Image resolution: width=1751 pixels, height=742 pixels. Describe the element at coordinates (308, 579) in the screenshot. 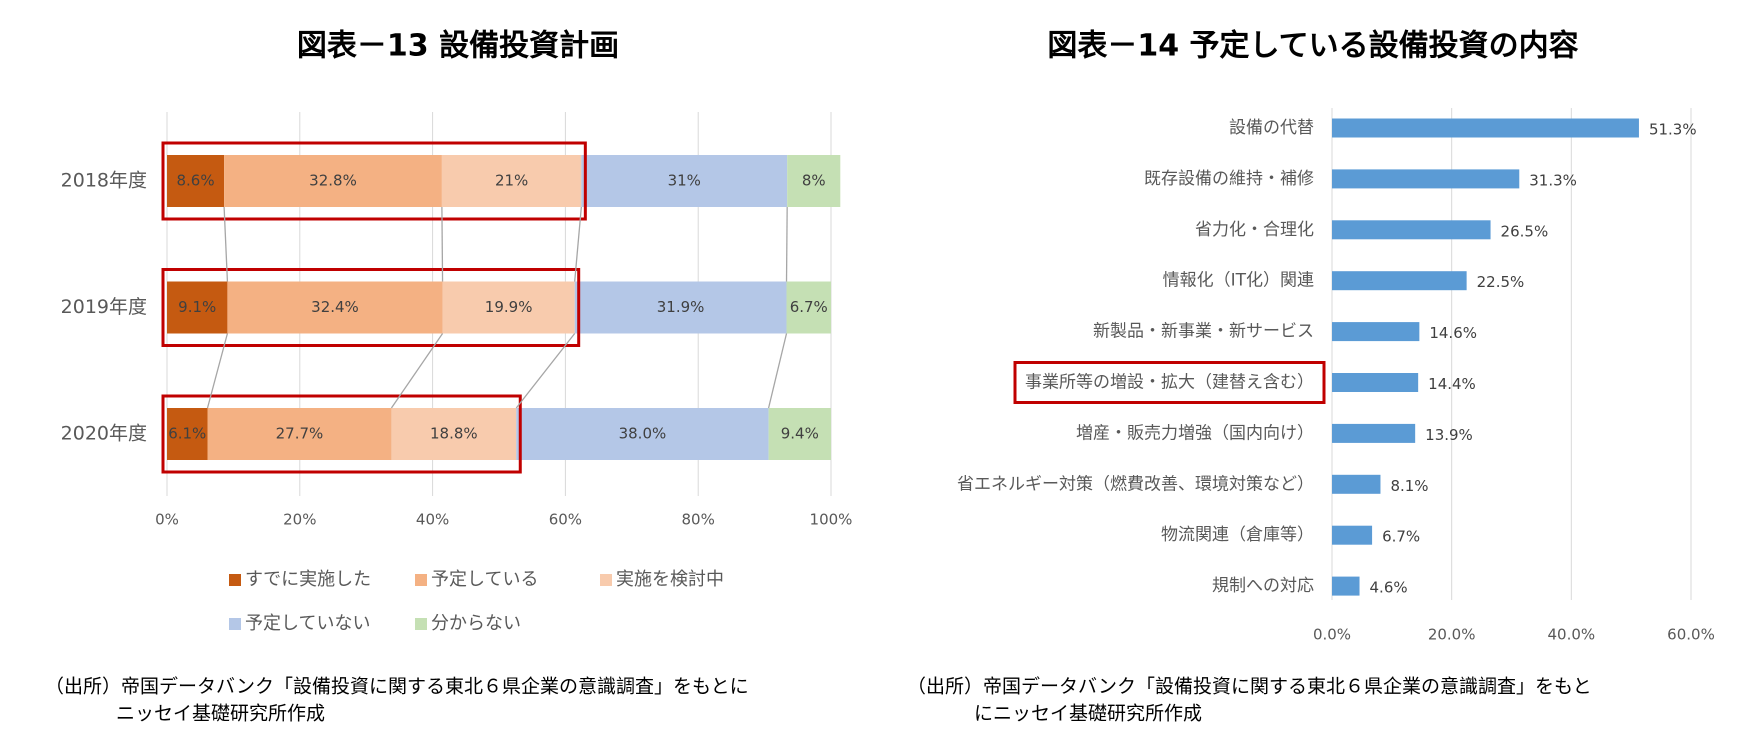

I see `legend-label: すでに実施した` at that location.